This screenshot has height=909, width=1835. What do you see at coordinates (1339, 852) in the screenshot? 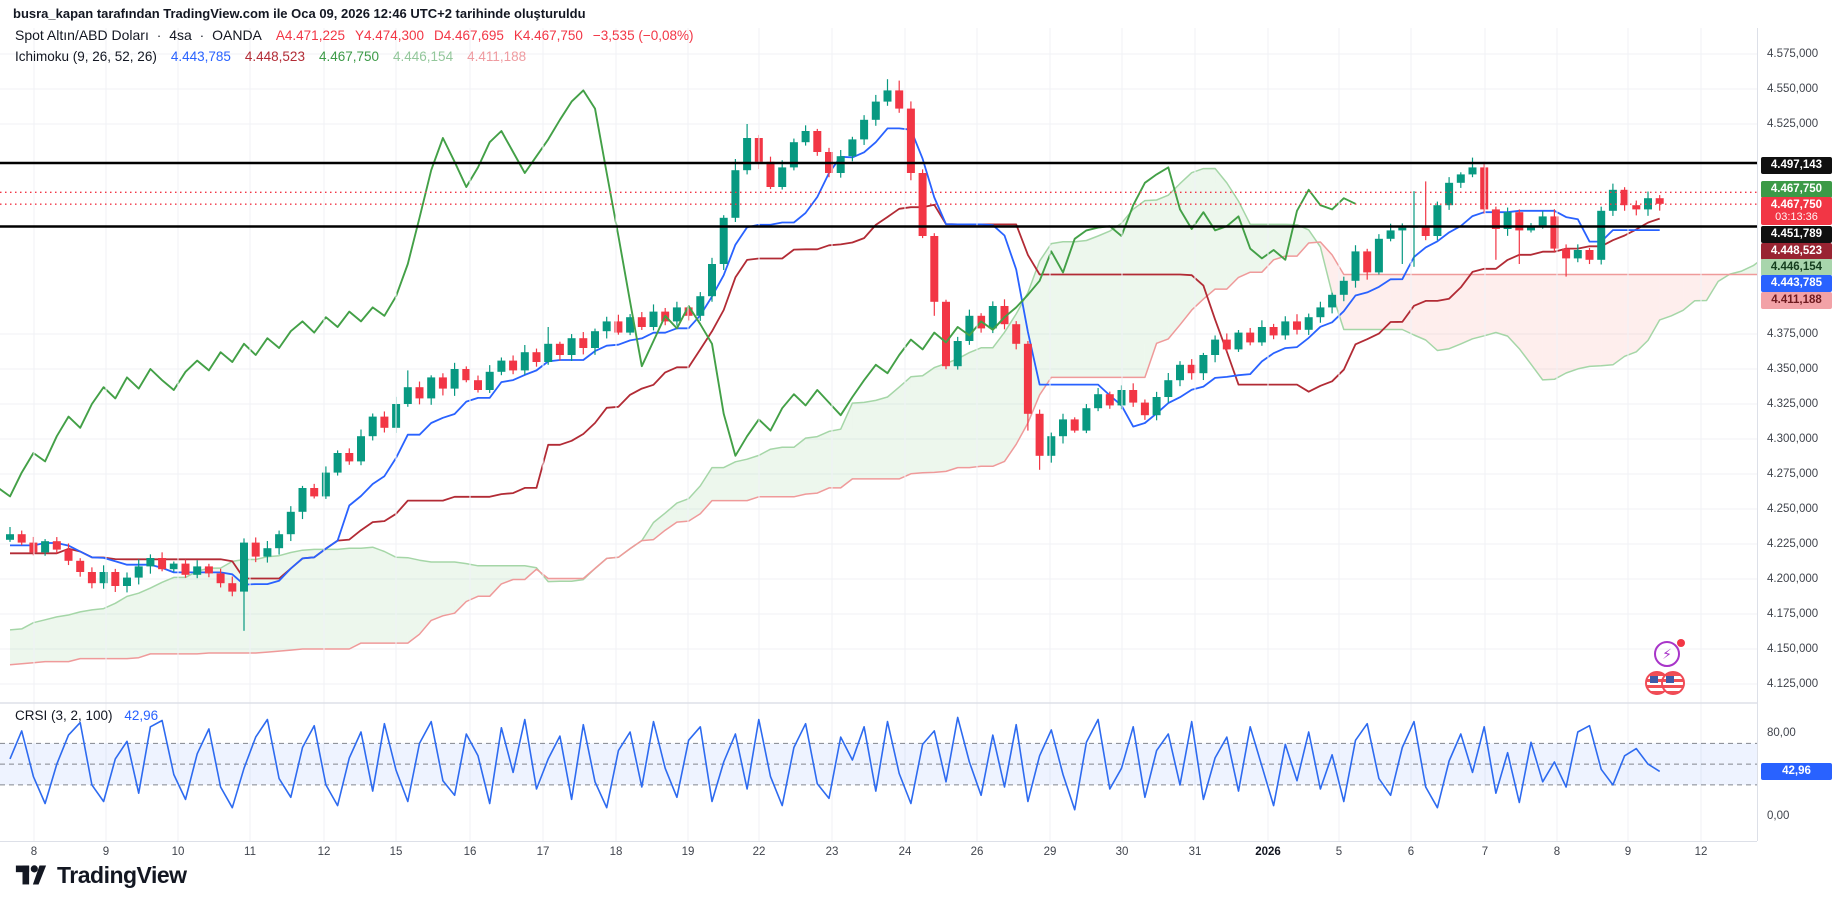
I see `time-axis-label: 5` at bounding box center [1339, 852].